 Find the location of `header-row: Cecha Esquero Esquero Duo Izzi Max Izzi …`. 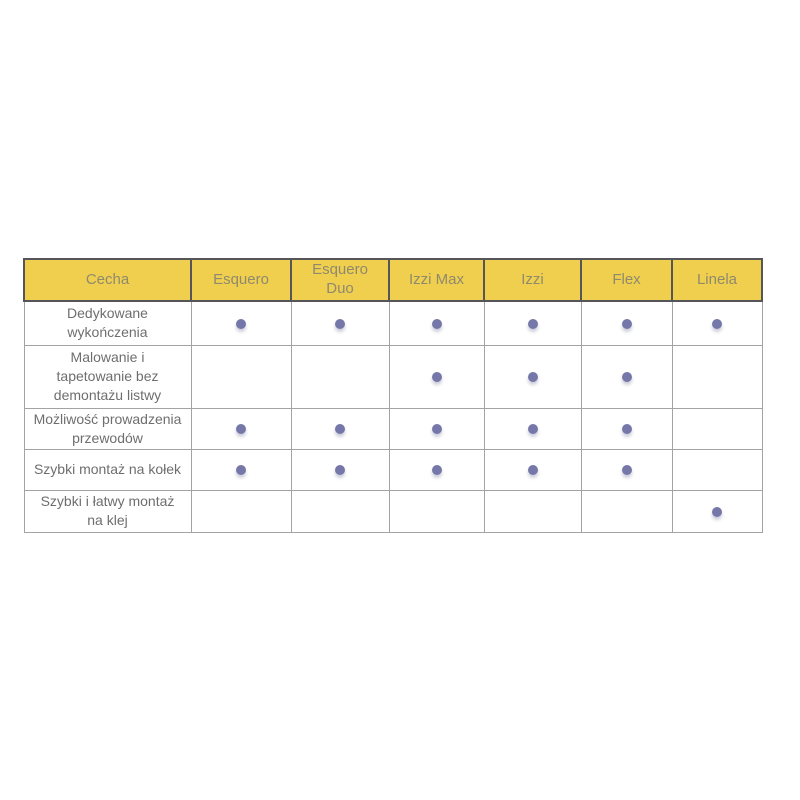

header-row: Cecha Esquero Esquero Duo Izzi Max Izzi … is located at coordinates (393, 280).